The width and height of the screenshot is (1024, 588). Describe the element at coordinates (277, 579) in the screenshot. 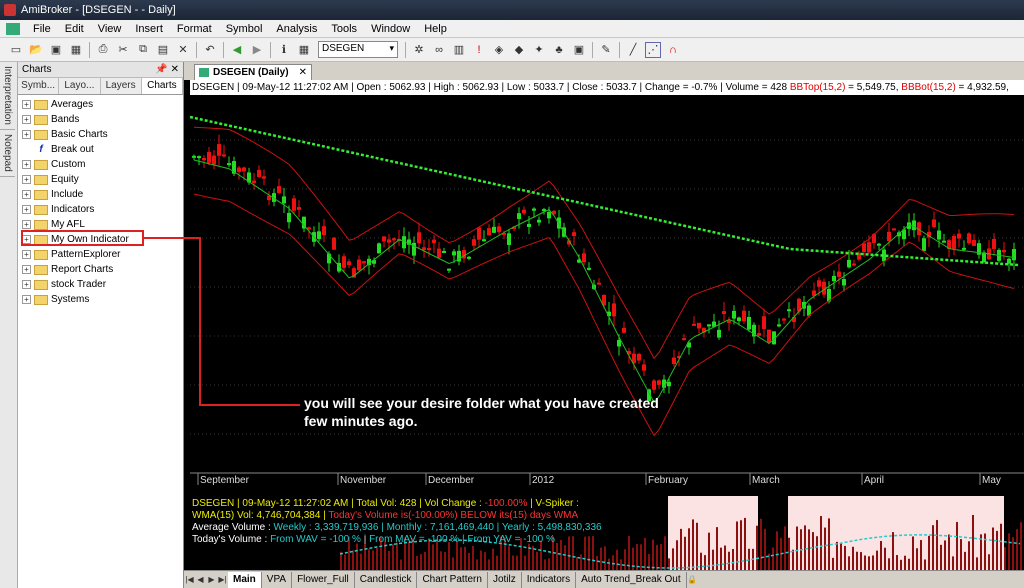

I see `sheet-vpa: VPA` at that location.